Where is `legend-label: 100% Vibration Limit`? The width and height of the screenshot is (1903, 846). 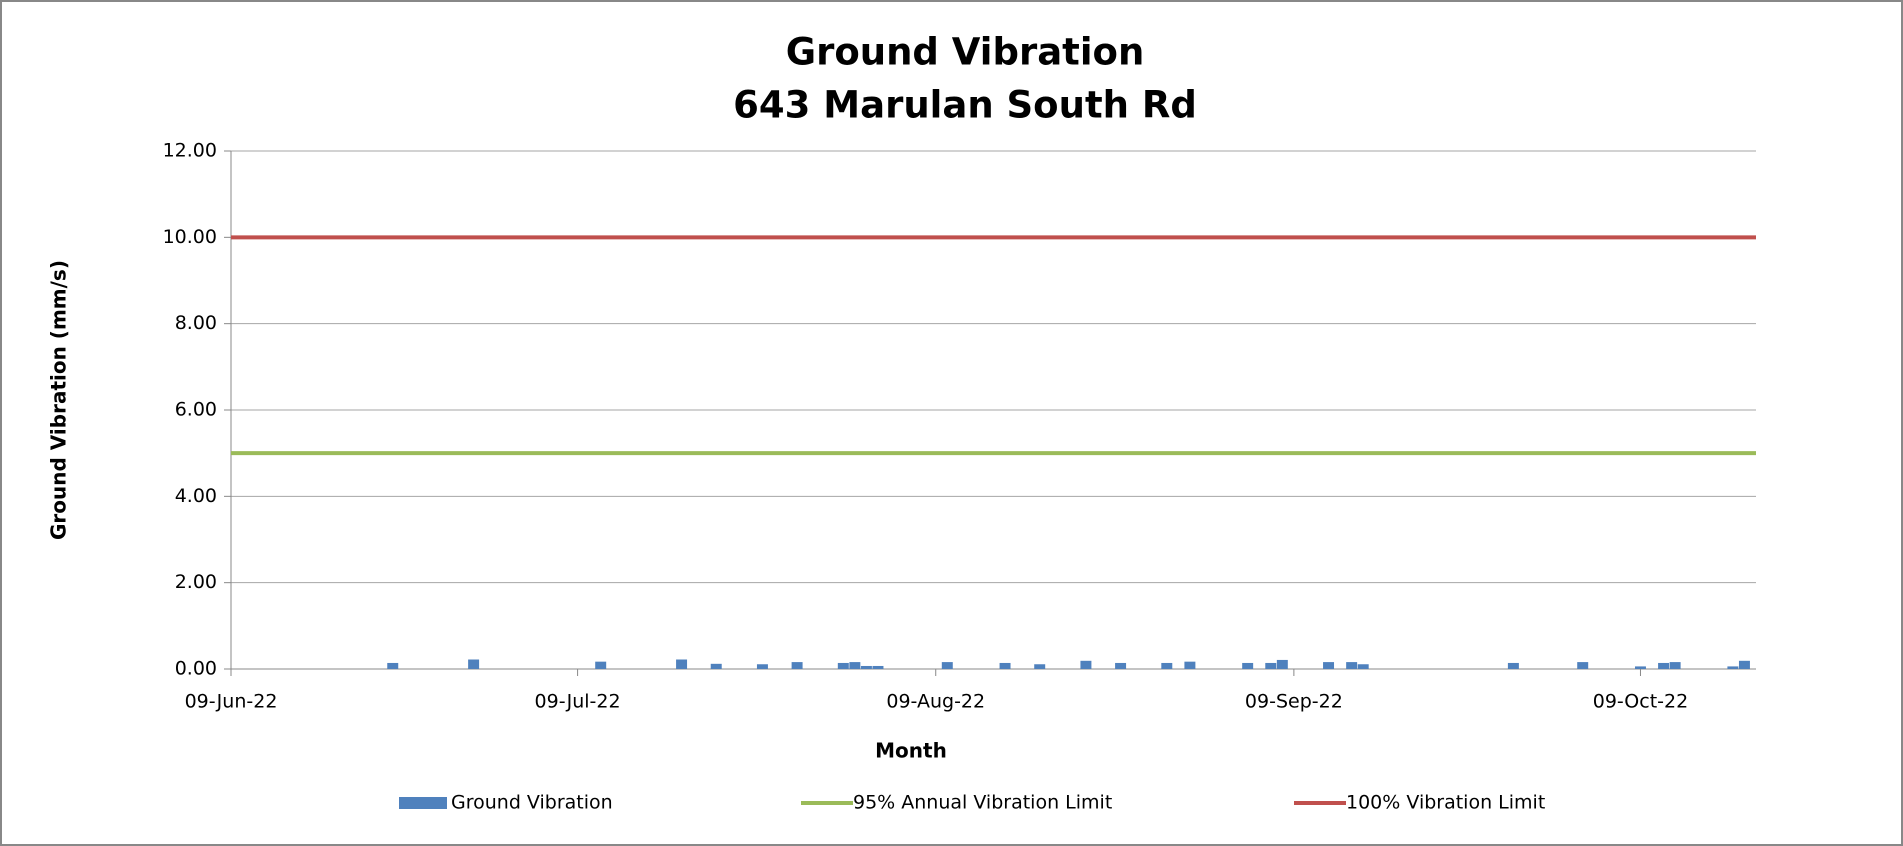
legend-label: 100% Vibration Limit is located at coordinates (1445, 803).